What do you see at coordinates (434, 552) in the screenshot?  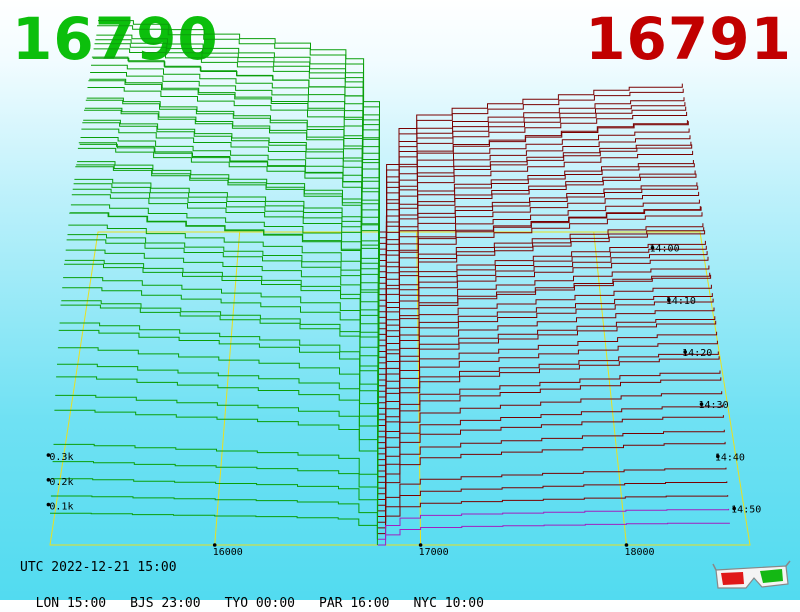 I see `x-tick-label: 17000` at bounding box center [434, 552].